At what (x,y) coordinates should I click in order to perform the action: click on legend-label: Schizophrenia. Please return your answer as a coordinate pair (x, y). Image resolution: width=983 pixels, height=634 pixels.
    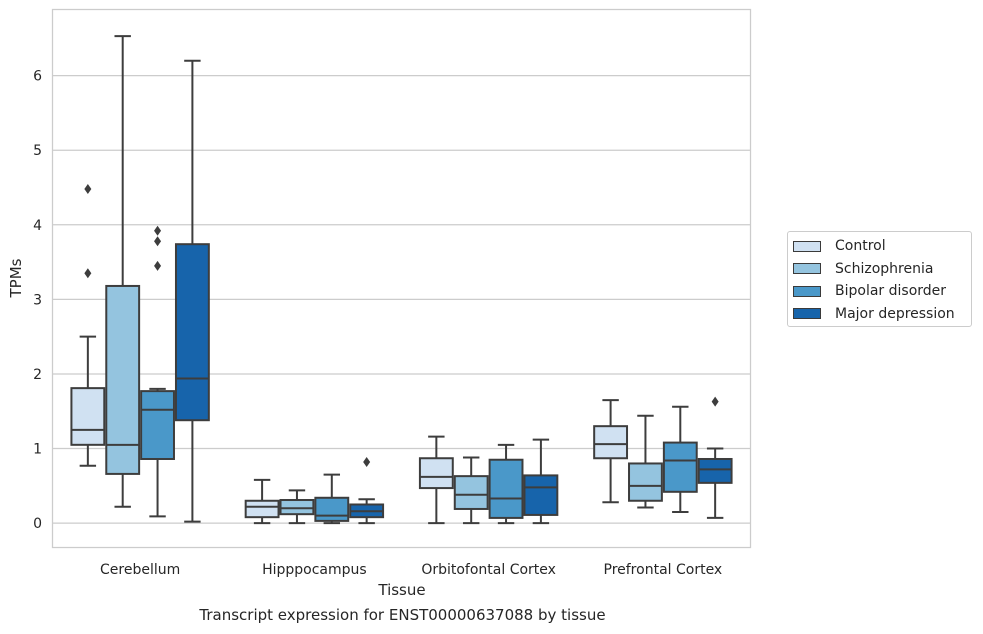
    Looking at the image, I should click on (884, 268).